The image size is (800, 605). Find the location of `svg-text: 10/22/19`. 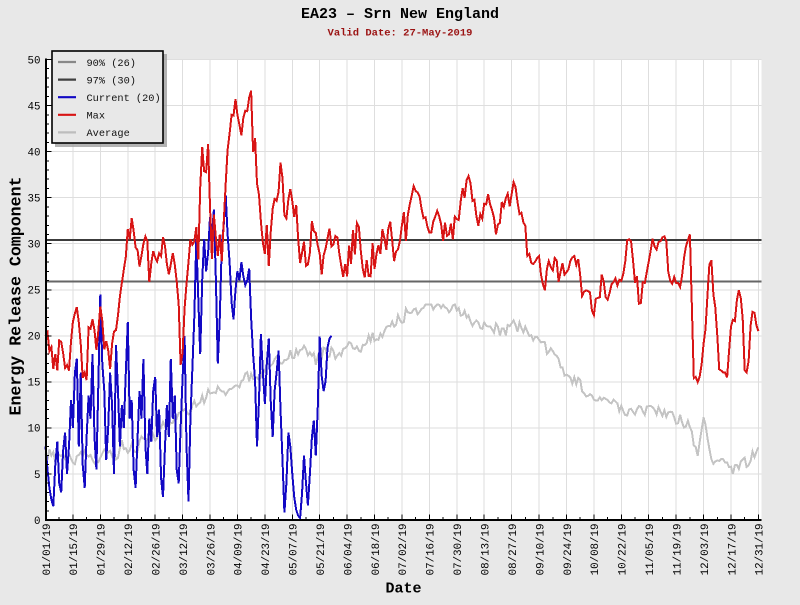

svg-text: 10/22/19 is located at coordinates (624, 550).